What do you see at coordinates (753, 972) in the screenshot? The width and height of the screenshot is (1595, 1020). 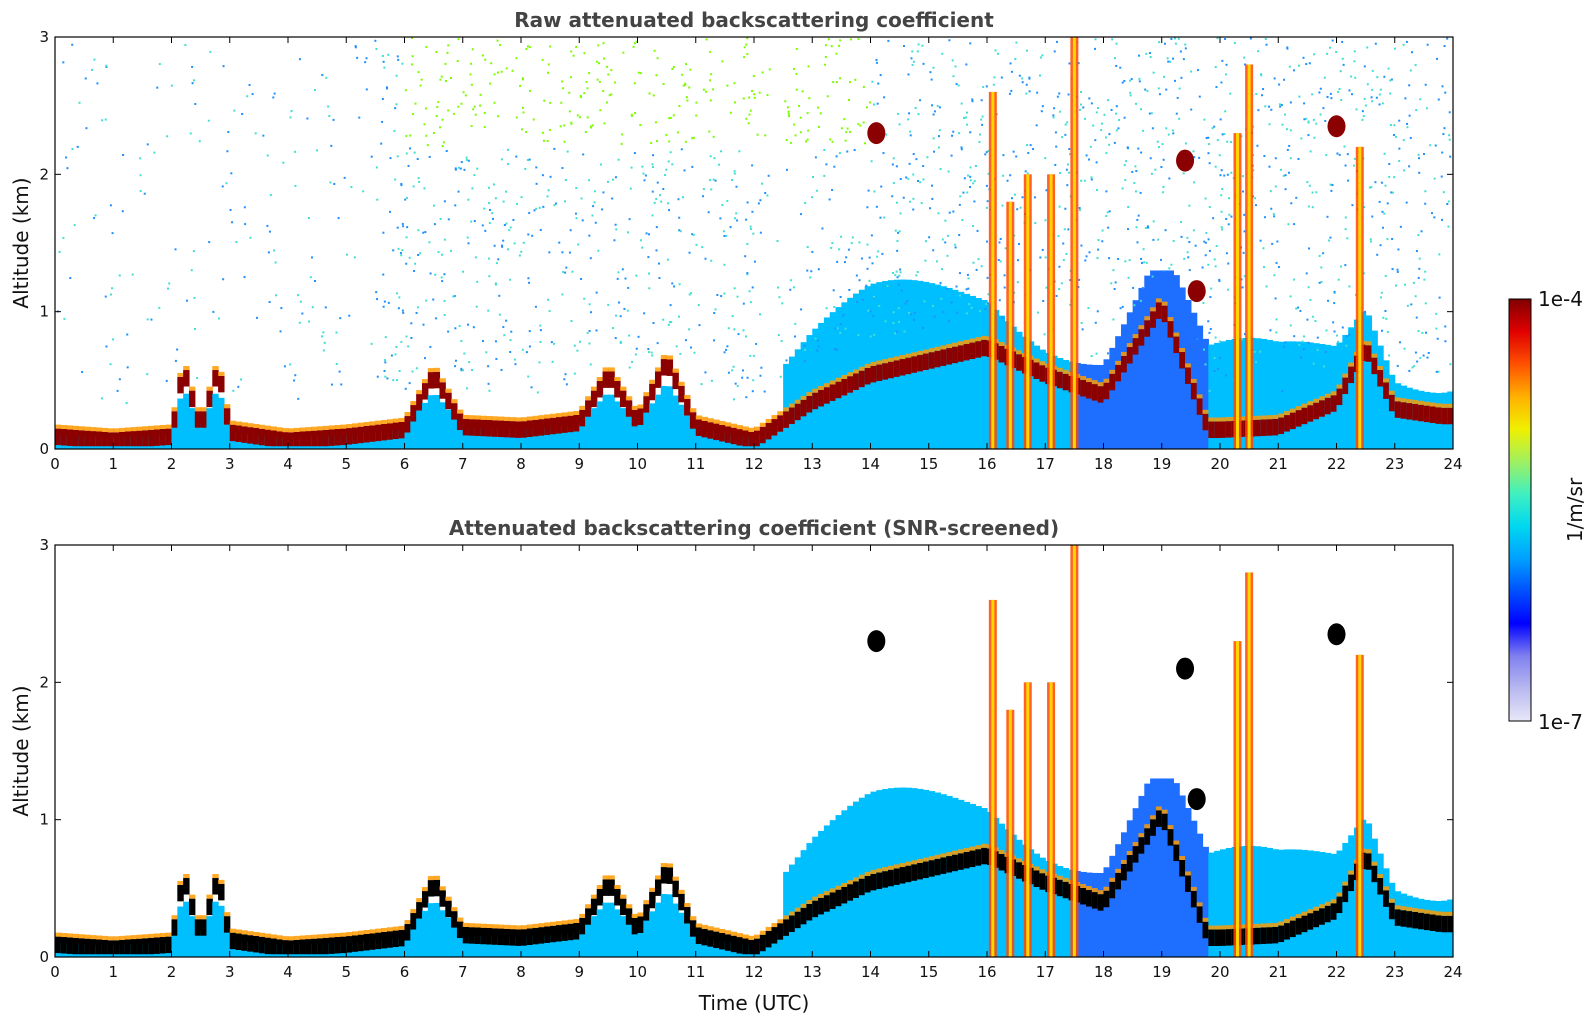 I see `x-tick-label: 12` at bounding box center [753, 972].